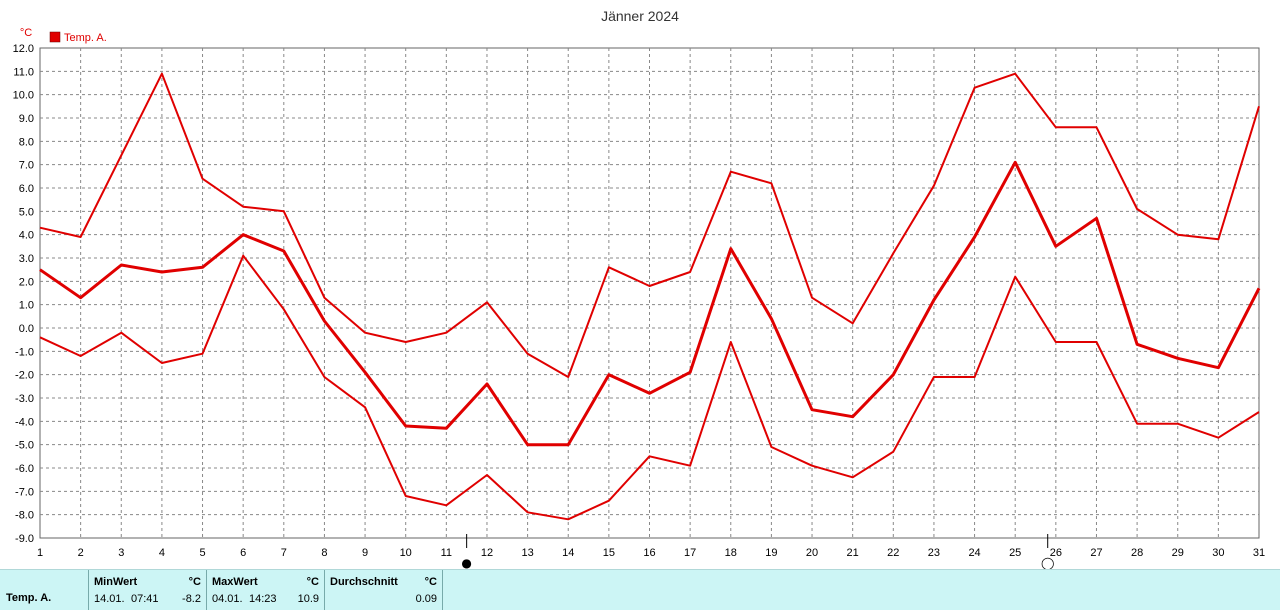 The width and height of the screenshot is (1280, 610). Describe the element at coordinates (81, 553) in the screenshot. I see `x-tick-label: 2` at that location.